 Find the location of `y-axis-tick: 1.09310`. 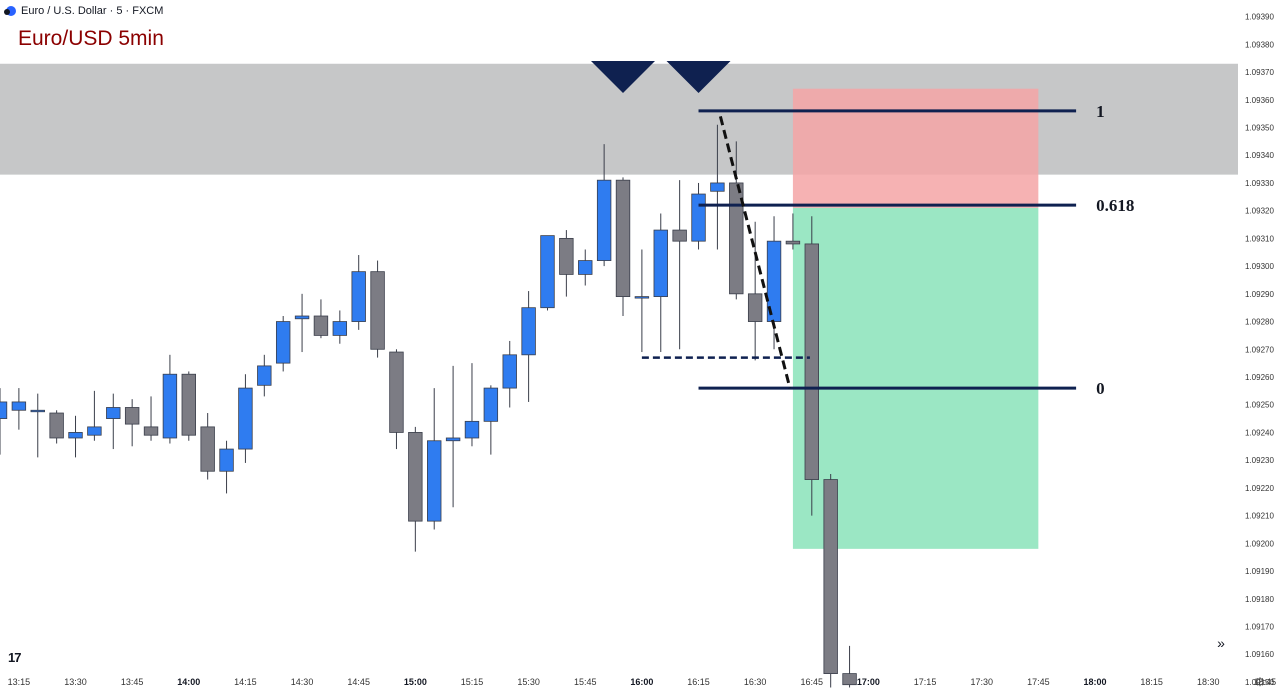

y-axis-tick: 1.09310 is located at coordinates (1259, 238).